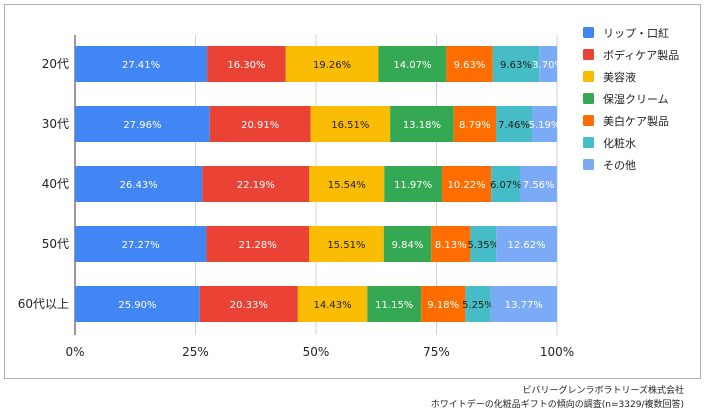 This screenshot has width=708, height=414. I want to click on data-label: 11.15%, so click(394, 305).